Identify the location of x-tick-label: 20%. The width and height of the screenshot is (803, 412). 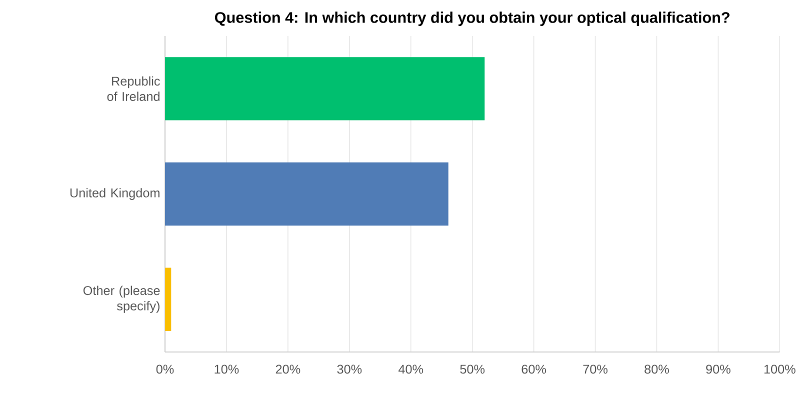
(288, 369).